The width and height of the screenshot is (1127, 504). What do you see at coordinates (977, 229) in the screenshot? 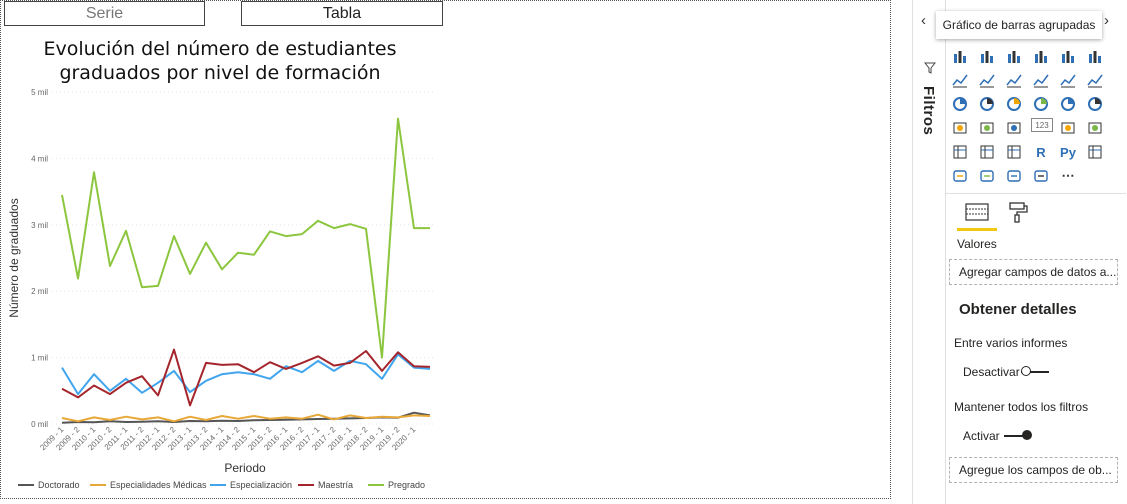
I see `active-tab-indicator` at bounding box center [977, 229].